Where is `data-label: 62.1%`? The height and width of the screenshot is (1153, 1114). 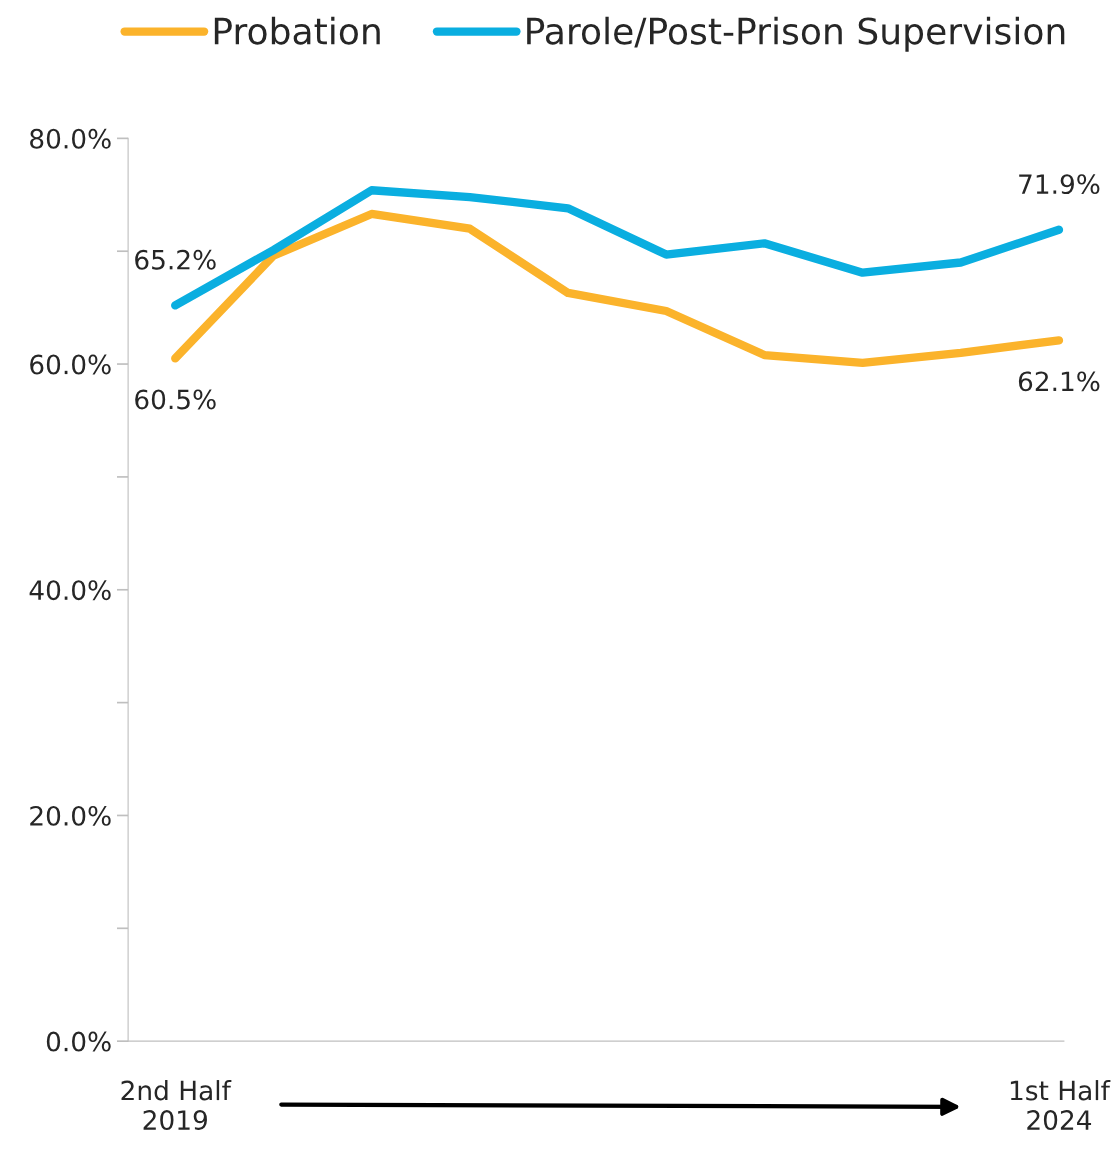
data-label: 62.1% is located at coordinates (1059, 381).